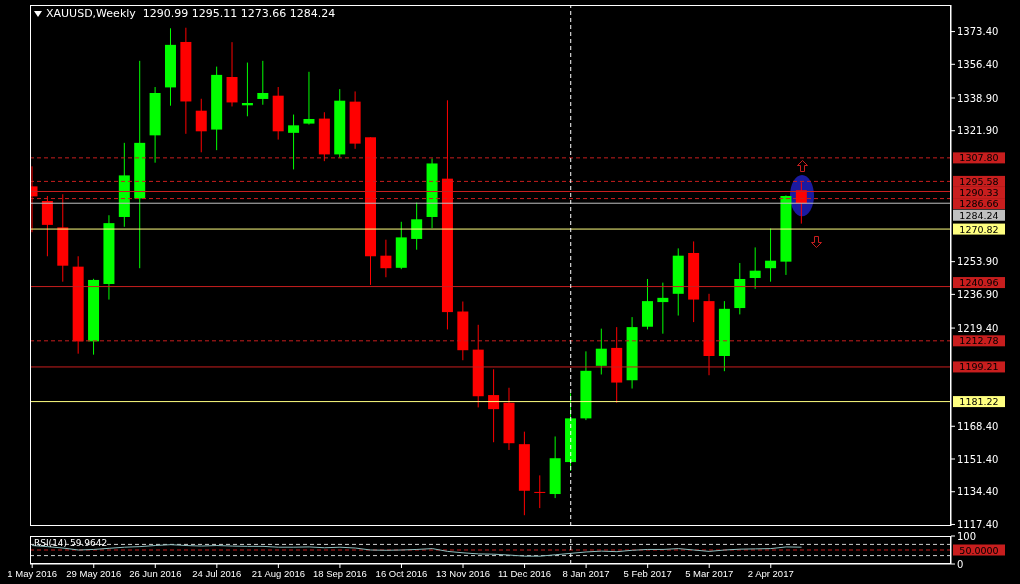  I want to click on y-tick-label: 1151.40, so click(978, 459).